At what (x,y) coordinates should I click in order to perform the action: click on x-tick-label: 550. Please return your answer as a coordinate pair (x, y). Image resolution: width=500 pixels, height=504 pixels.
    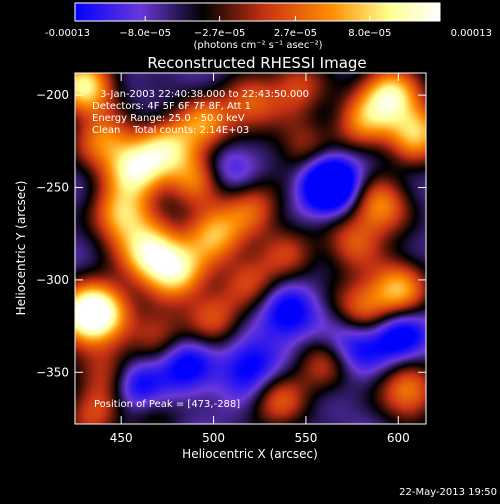
    Looking at the image, I should click on (305, 438).